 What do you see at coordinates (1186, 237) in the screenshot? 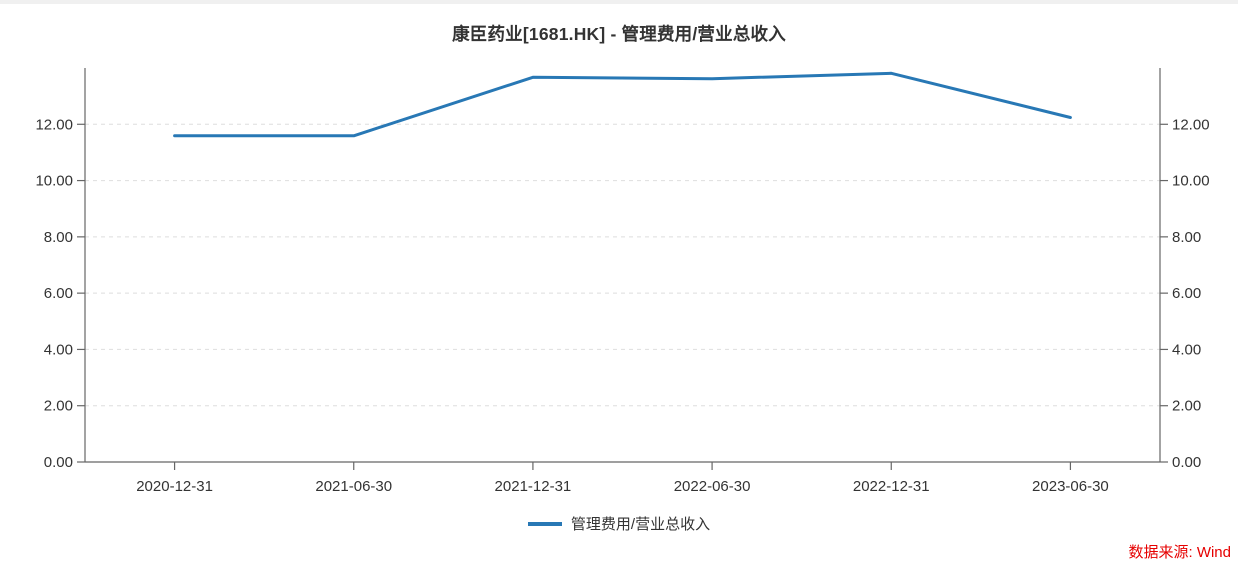
I see `y-axis-label-right: 8.00` at bounding box center [1186, 237].